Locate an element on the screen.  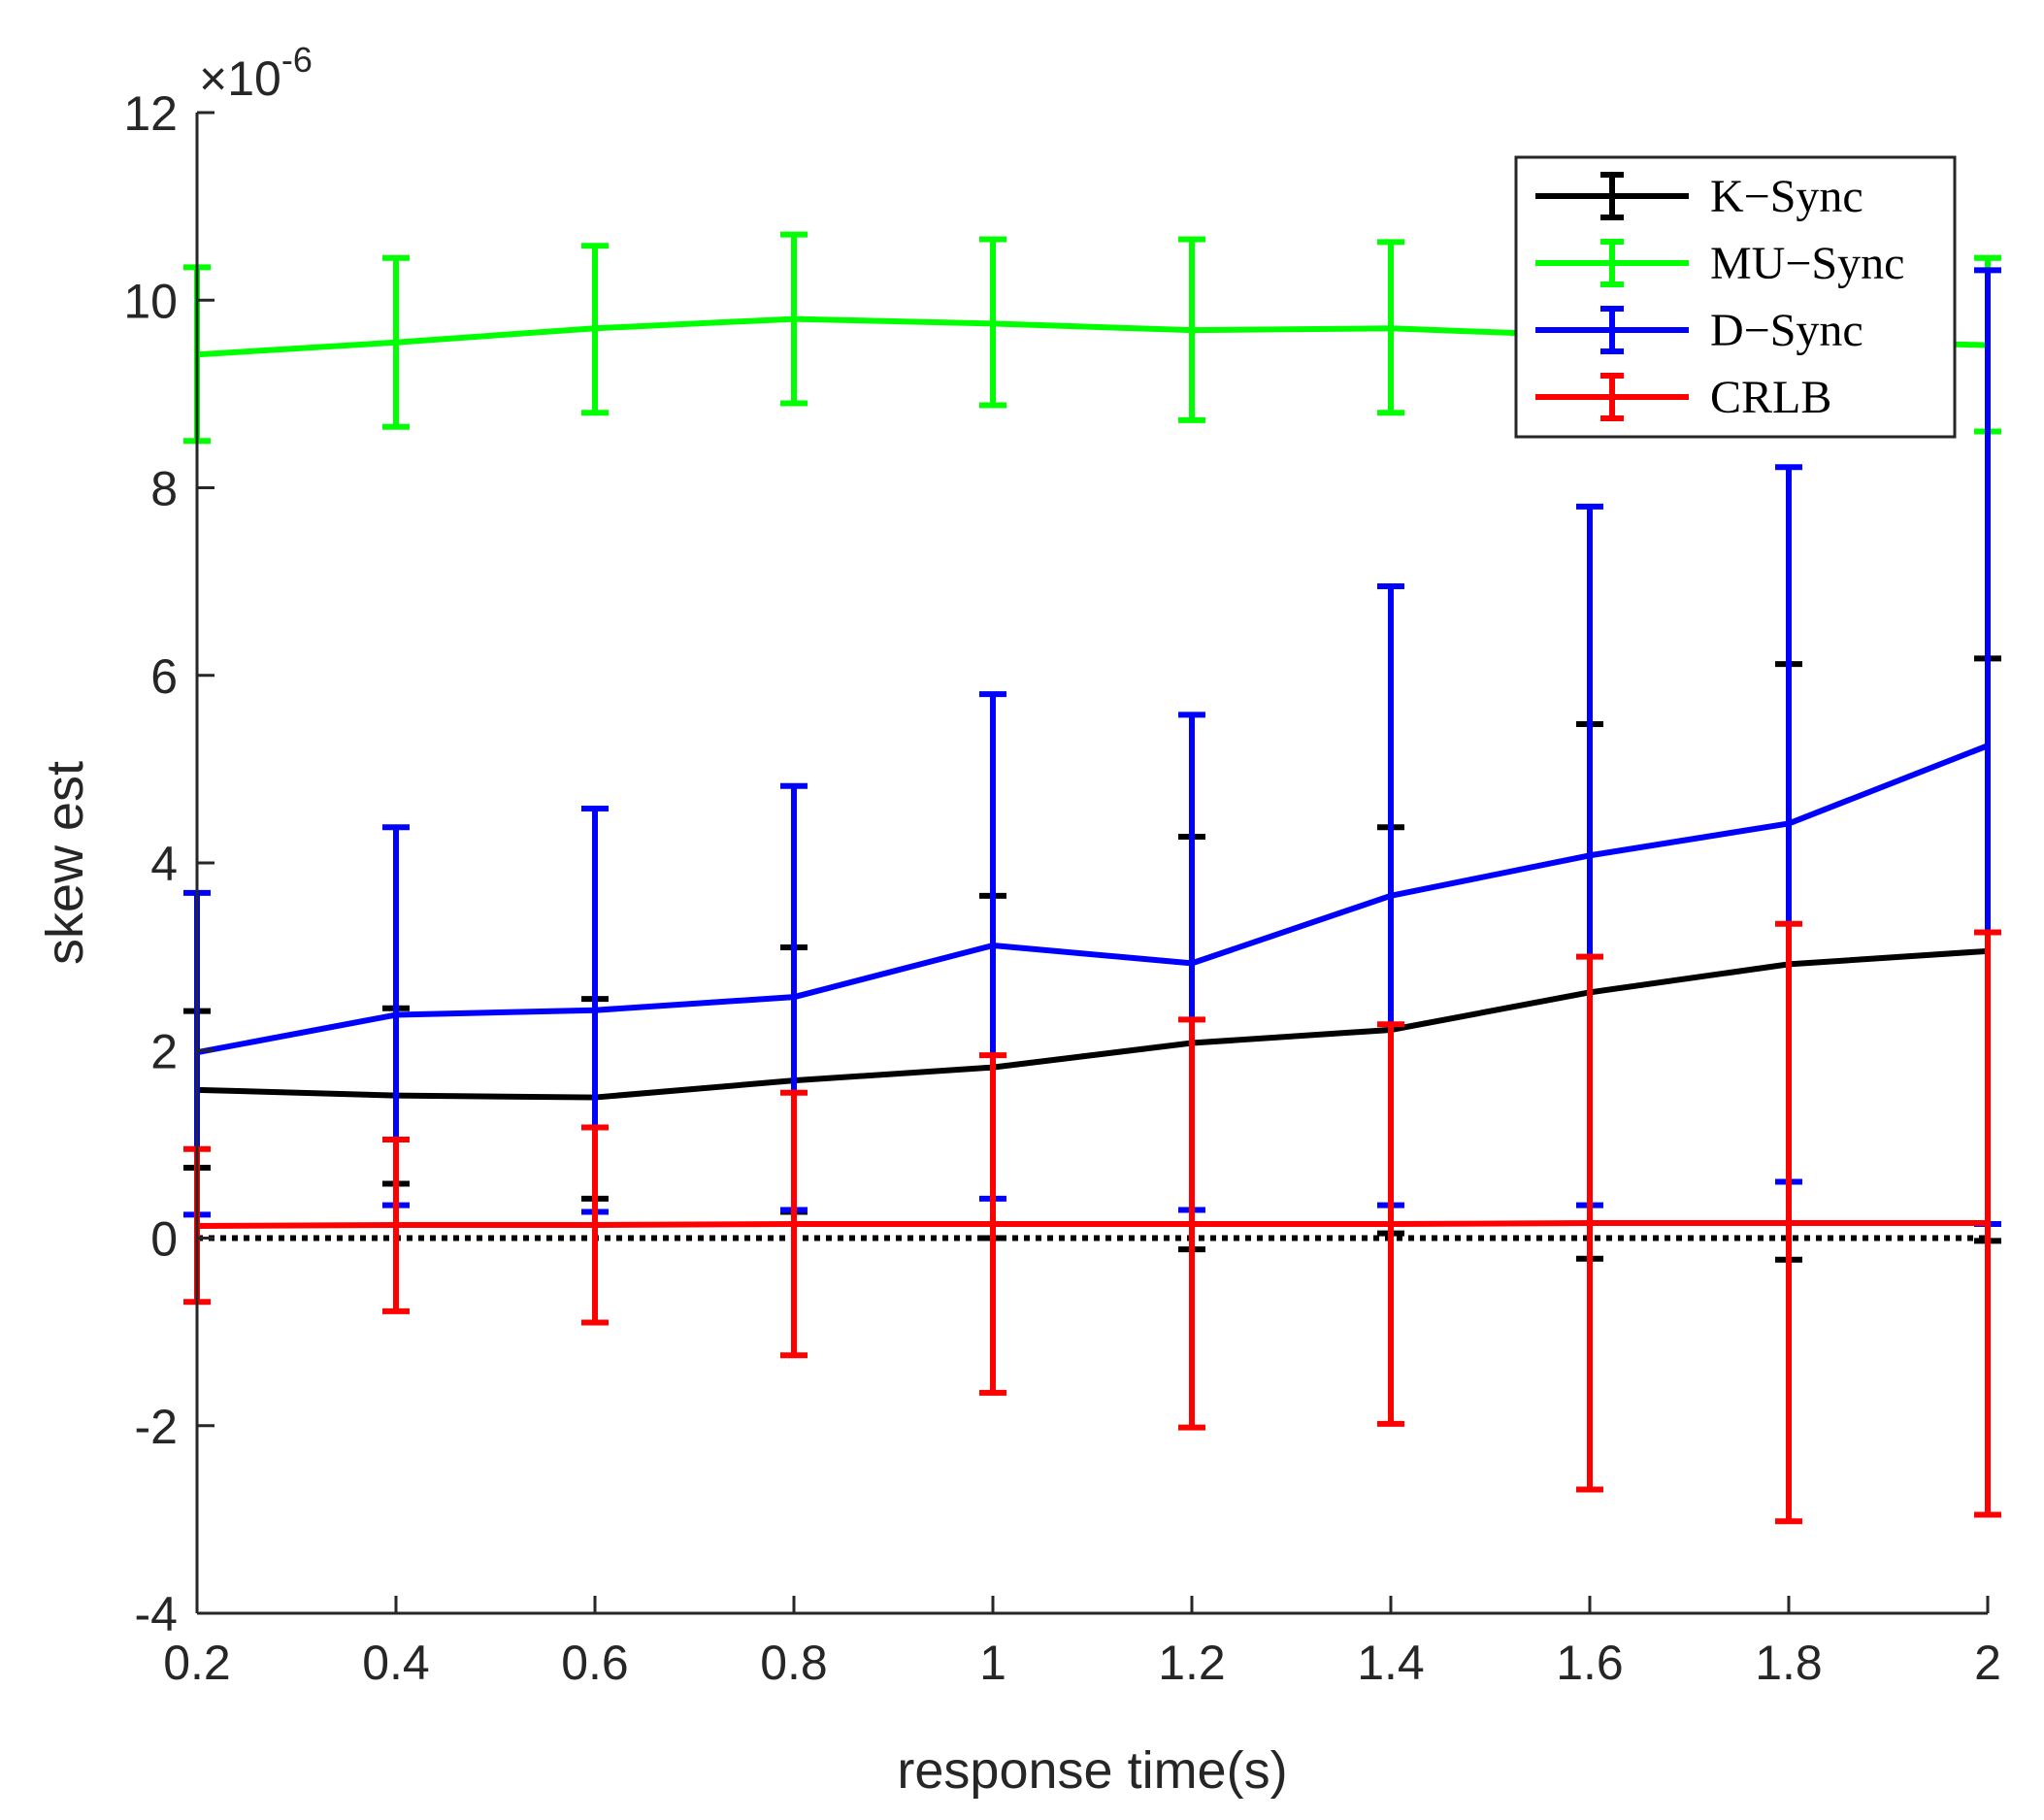
y-tick-label: 6 is located at coordinates (164, 676).